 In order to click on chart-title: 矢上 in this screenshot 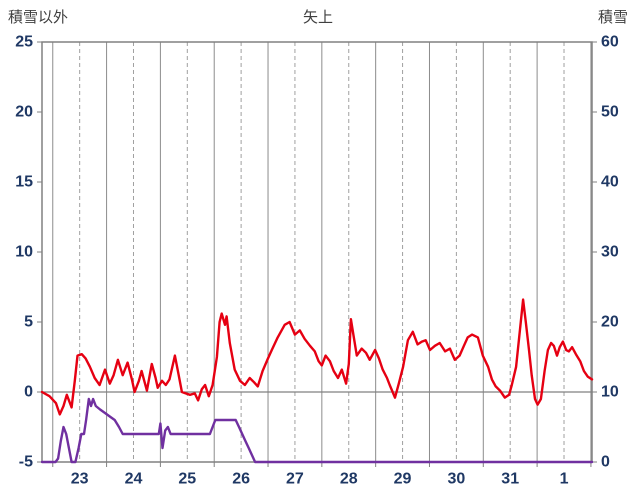, I will do `click(317, 17)`.